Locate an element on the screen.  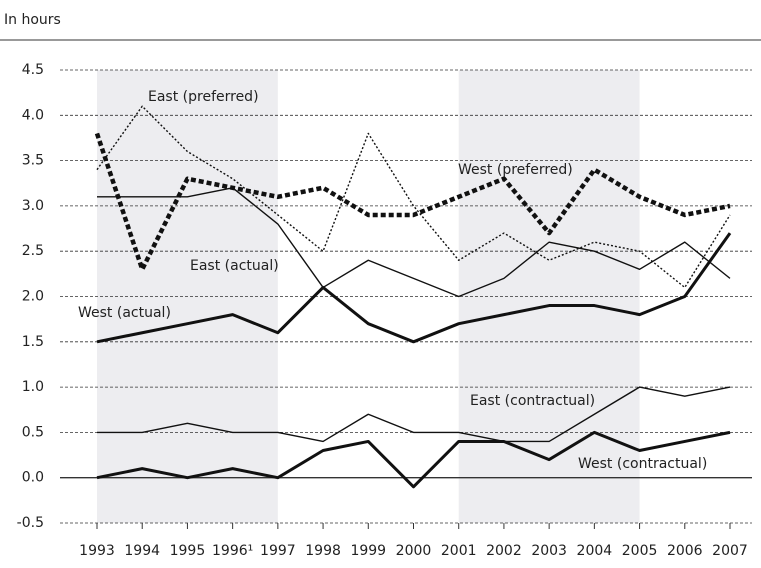
series-label: West (actual) is located at coordinates (124, 313).